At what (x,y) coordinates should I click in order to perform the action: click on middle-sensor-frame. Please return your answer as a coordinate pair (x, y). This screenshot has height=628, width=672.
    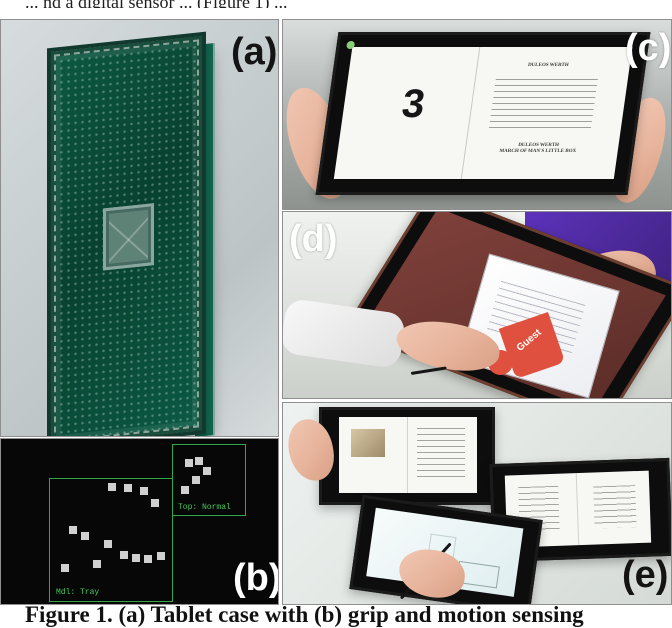
    Looking at the image, I should click on (111, 540).